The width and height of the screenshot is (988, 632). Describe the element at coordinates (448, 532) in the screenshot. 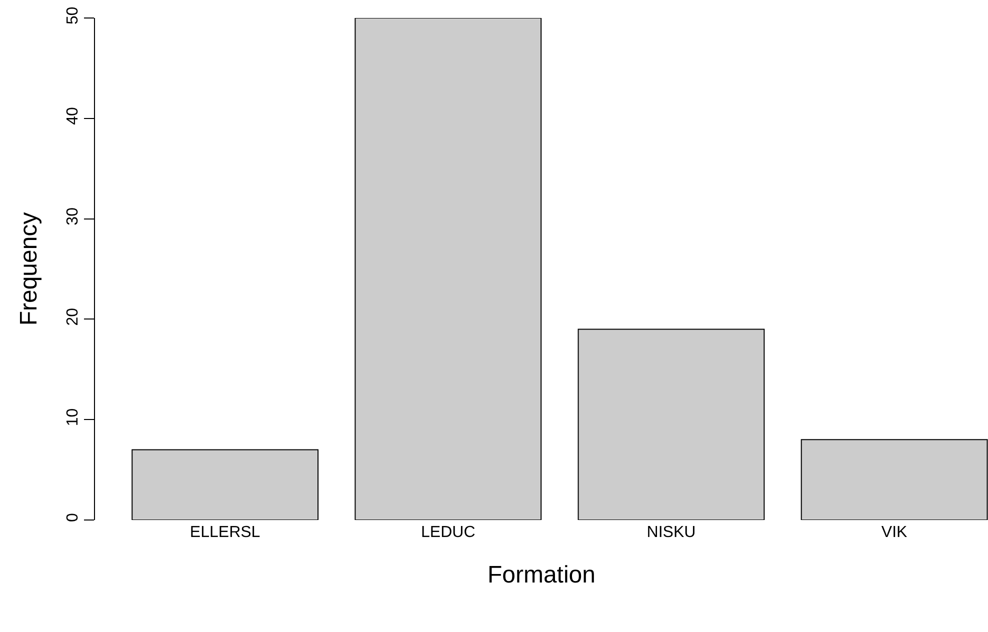

I see `x-tick-label: LEDUC` at that location.